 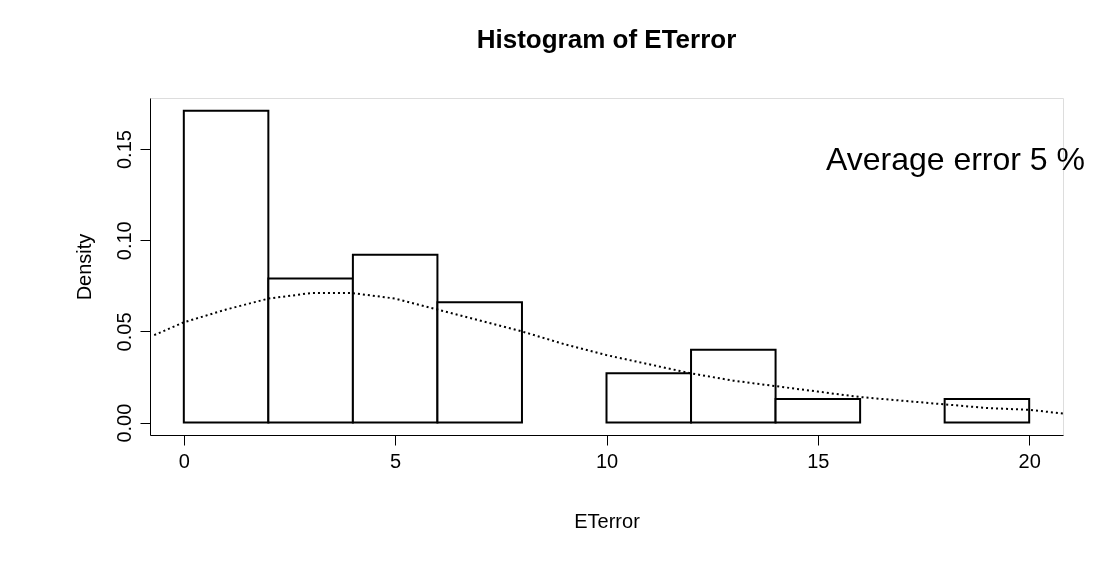 What do you see at coordinates (955, 159) in the screenshot?
I see `annotation: Average error 5 %` at bounding box center [955, 159].